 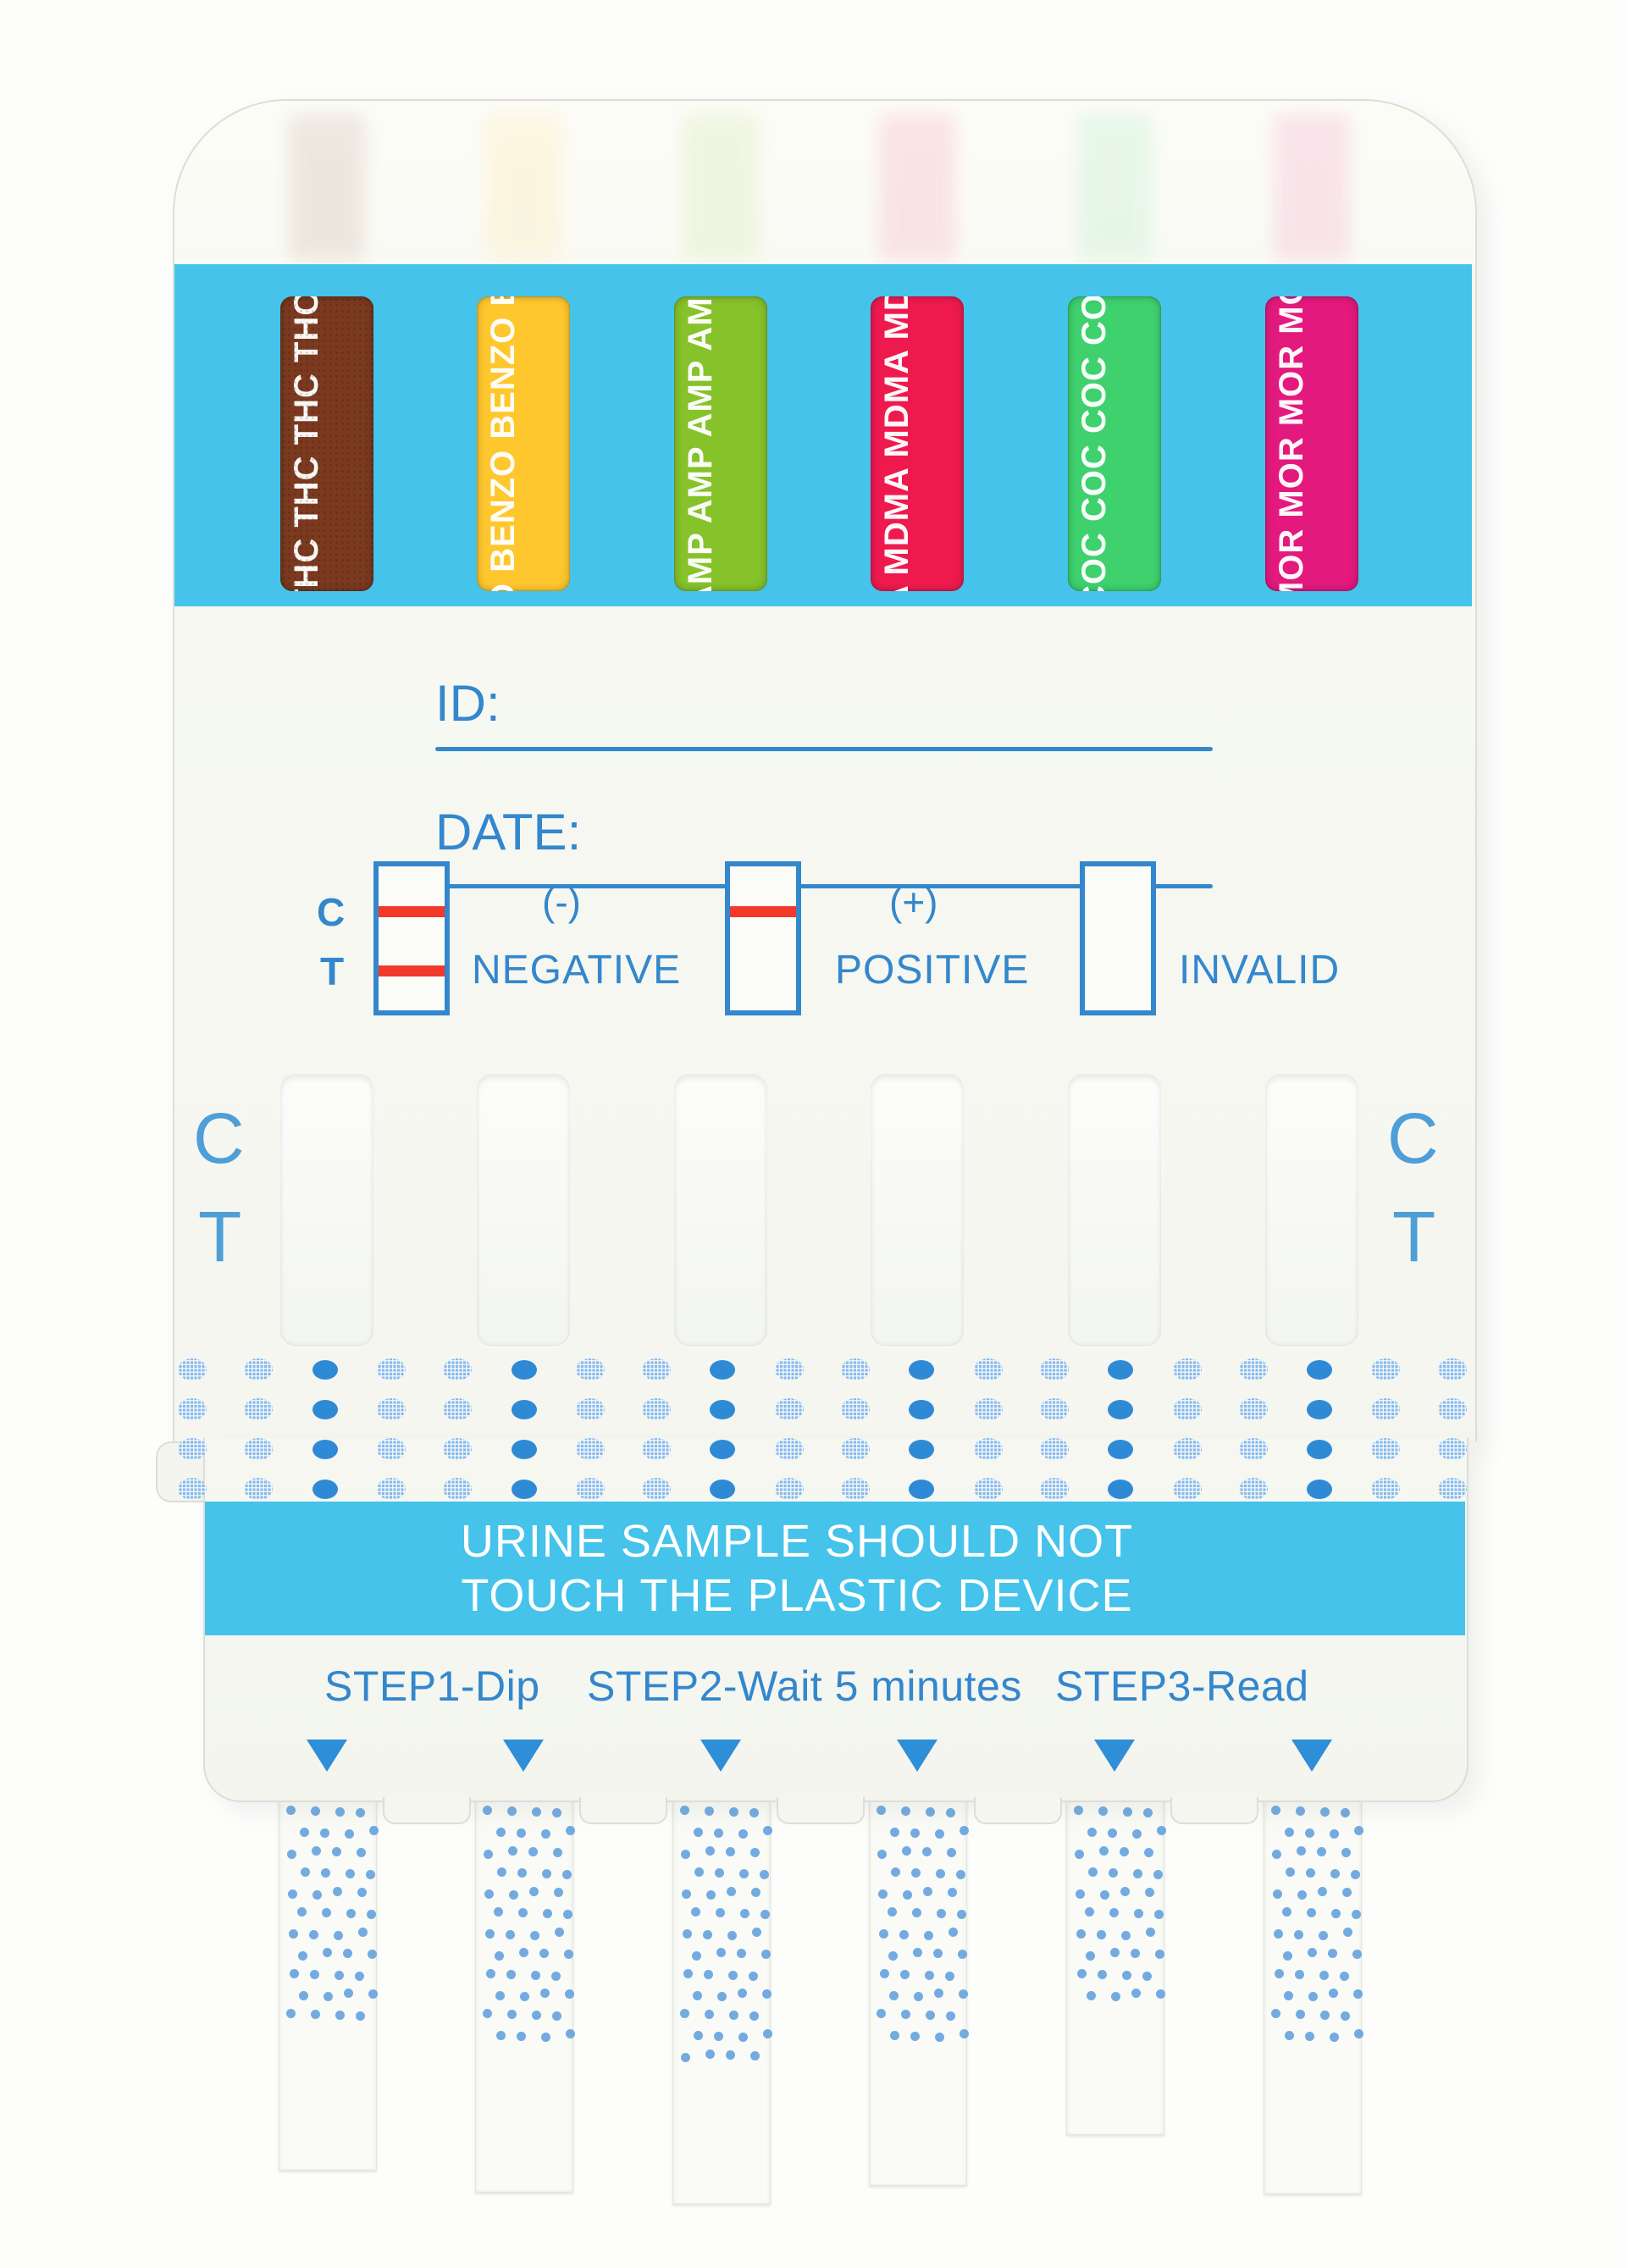 What do you see at coordinates (1260, 971) in the screenshot?
I see `invalid-label: INVALID` at bounding box center [1260, 971].